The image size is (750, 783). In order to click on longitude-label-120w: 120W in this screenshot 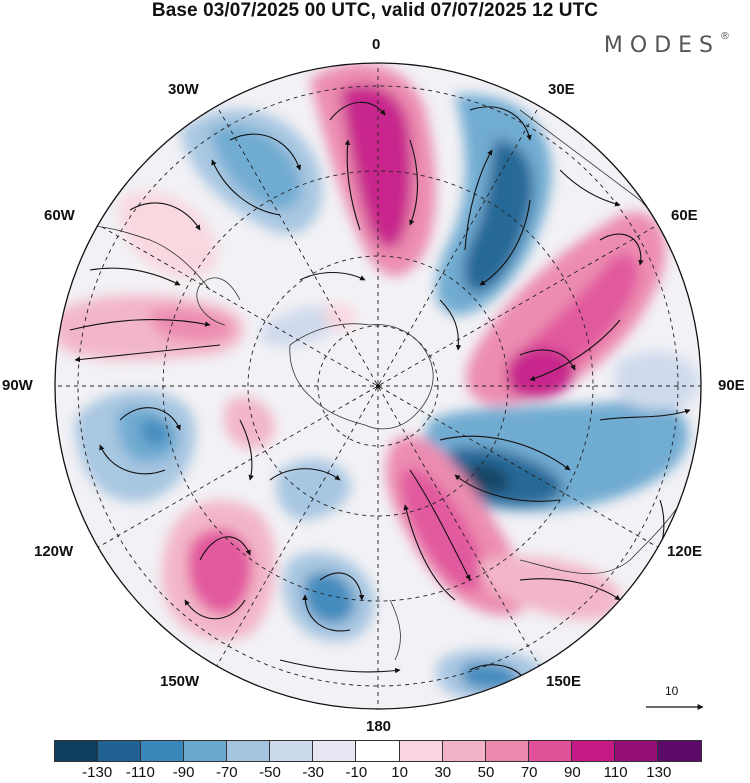, I will do `click(54, 551)`.